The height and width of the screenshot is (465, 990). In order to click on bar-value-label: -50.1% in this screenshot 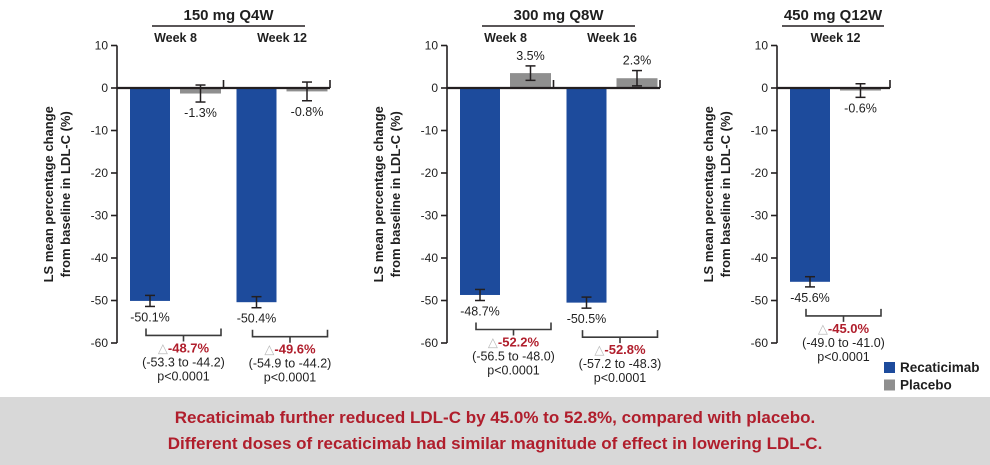, I will do `click(150, 317)`.